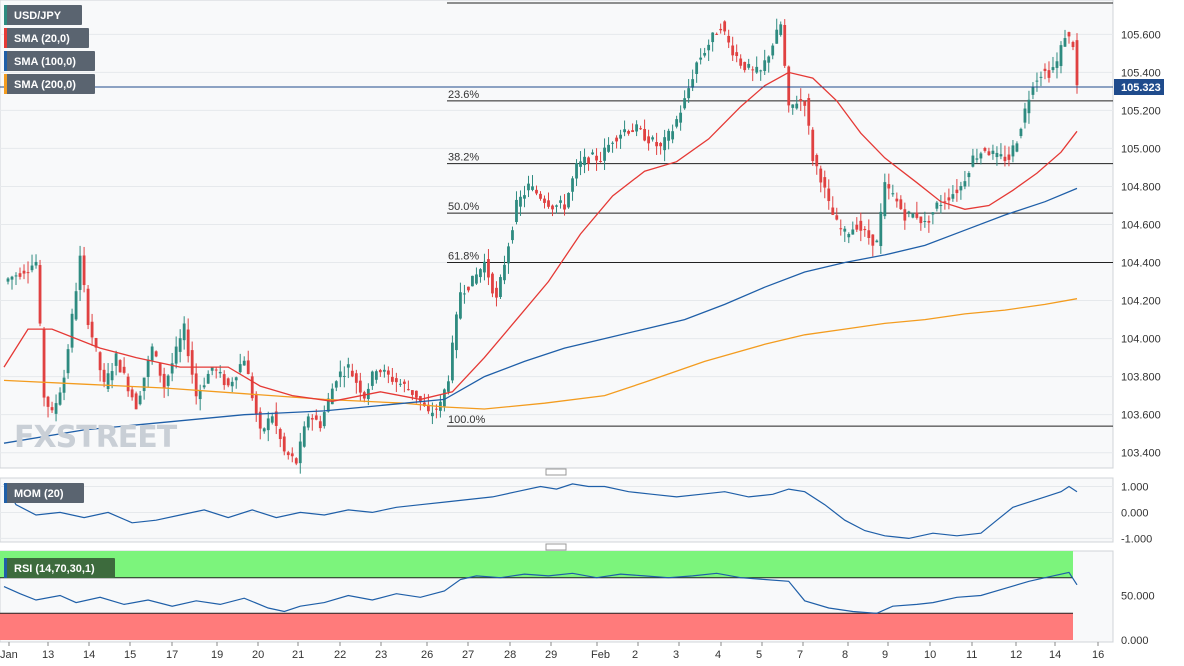 Image resolution: width=1184 pixels, height=666 pixels. What do you see at coordinates (540, 592) in the screenshot?
I see `rsi-series-line` at bounding box center [540, 592].